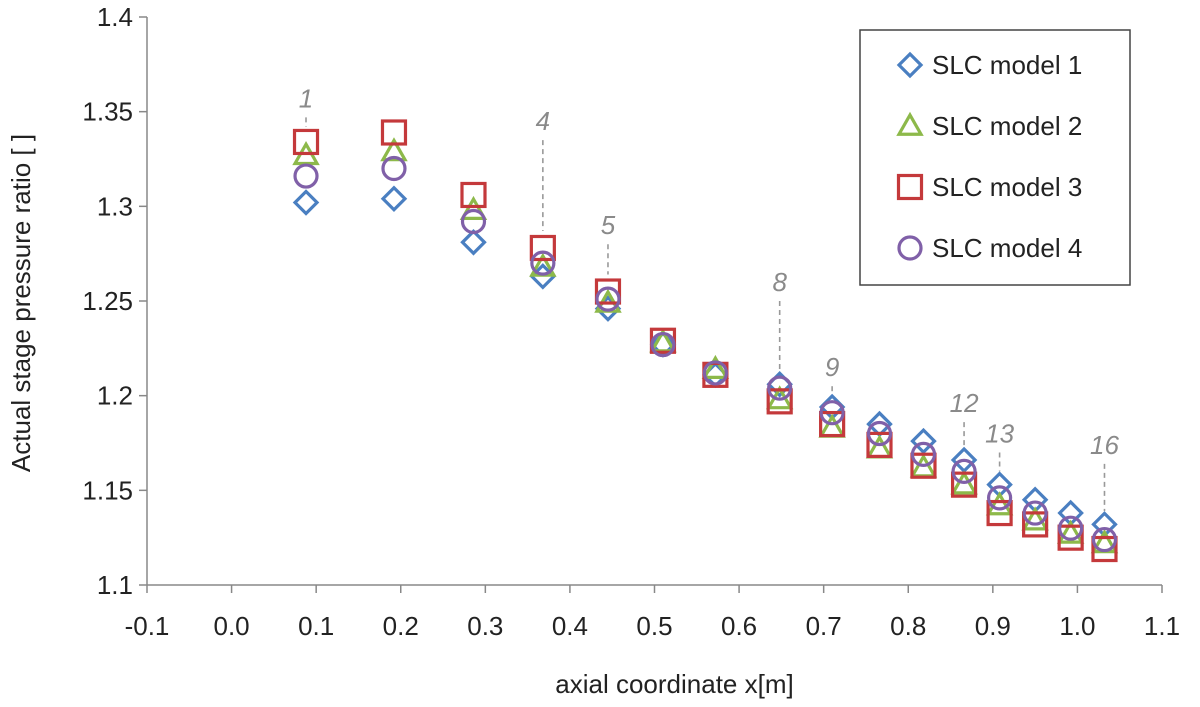  What do you see at coordinates (107, 490) in the screenshot?
I see `y-tick-label: 1.15` at bounding box center [107, 490].